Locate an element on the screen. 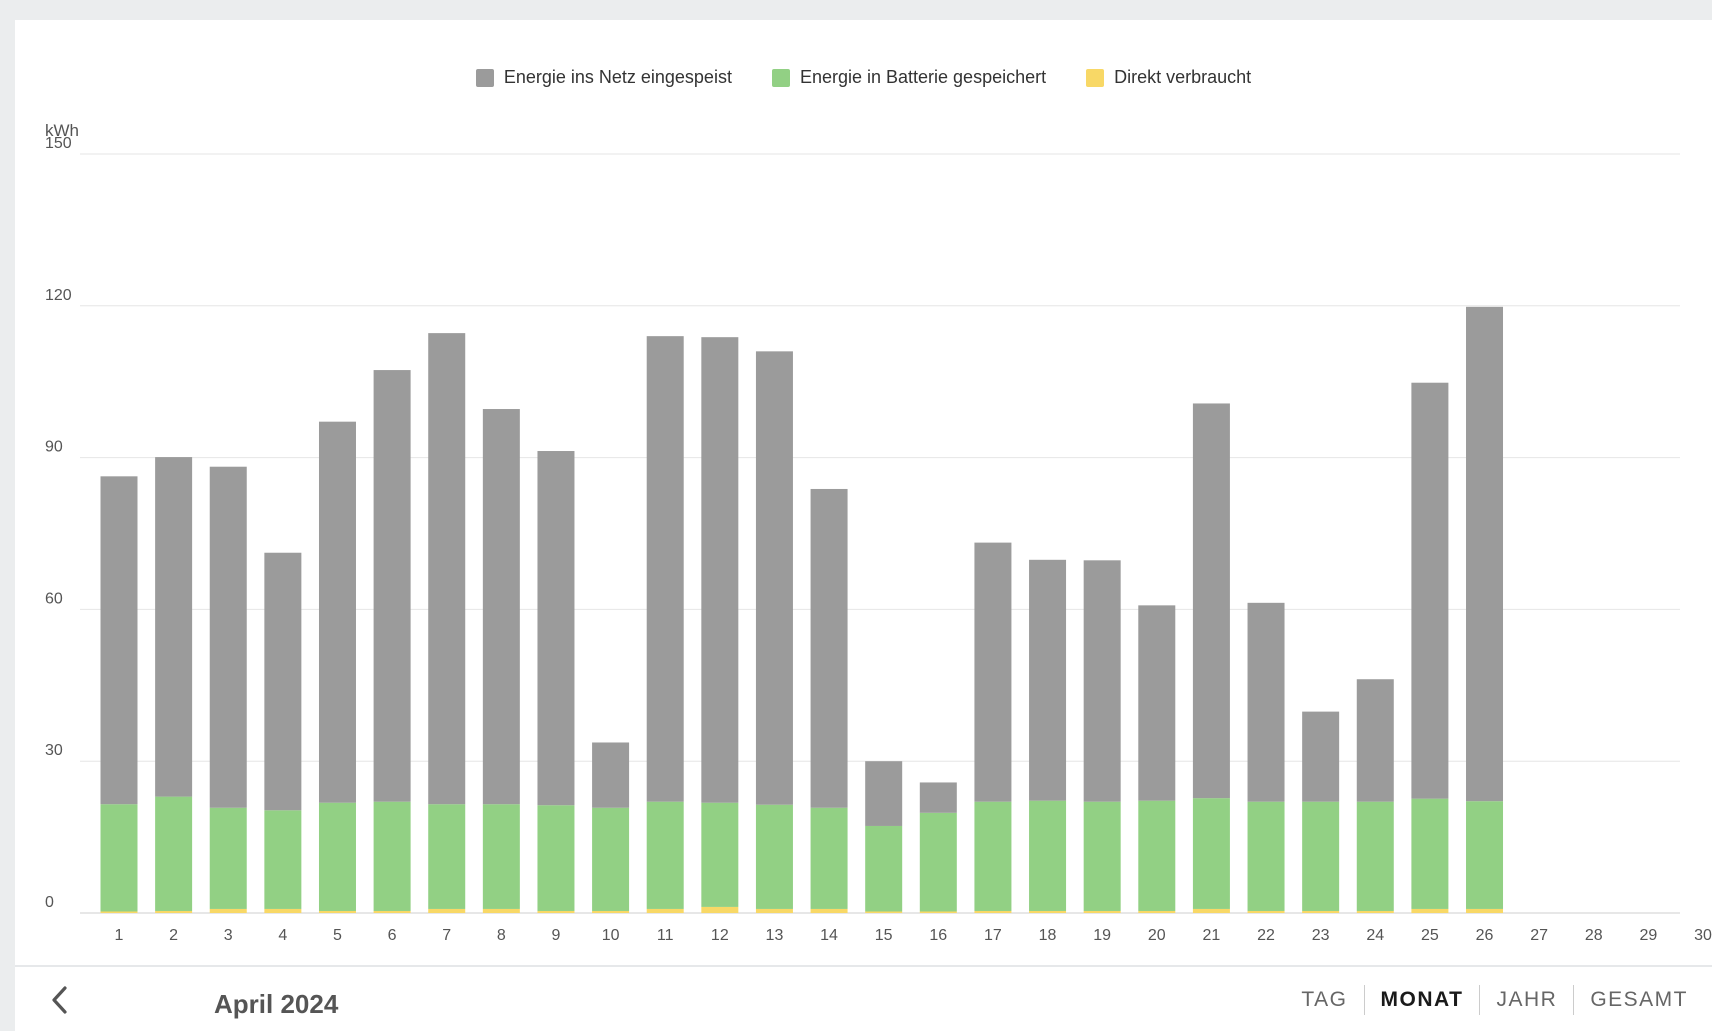 This screenshot has height=1031, width=1712. x-tick-label: 19 is located at coordinates (1102, 935).